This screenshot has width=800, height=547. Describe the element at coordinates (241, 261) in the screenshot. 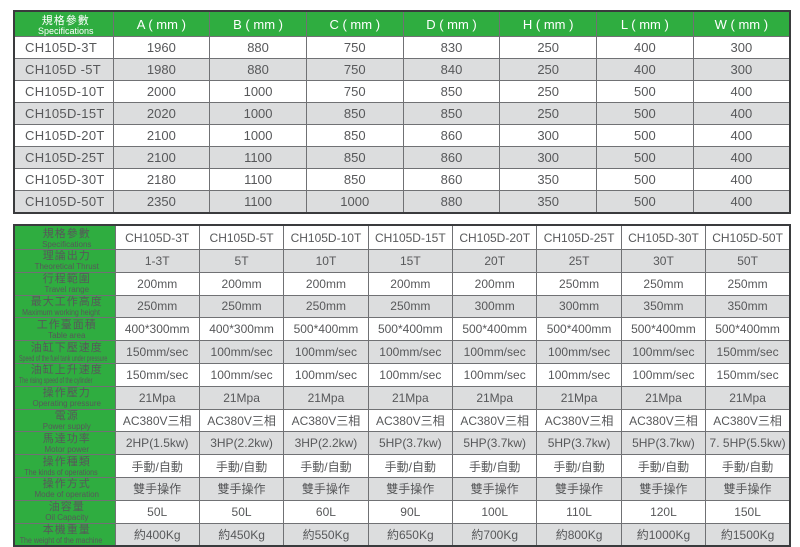

I see `value-cell: 5T` at that location.